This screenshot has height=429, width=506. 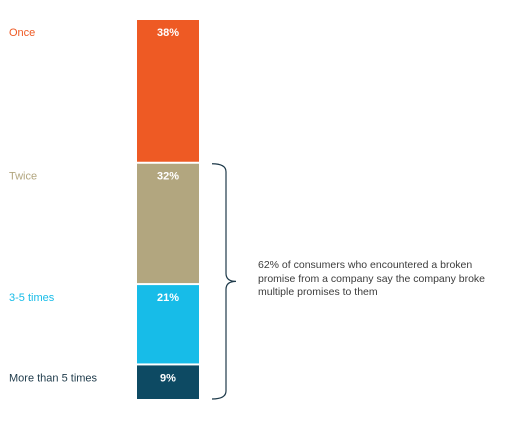 I want to click on bar-segment-twice, so click(x=168, y=223).